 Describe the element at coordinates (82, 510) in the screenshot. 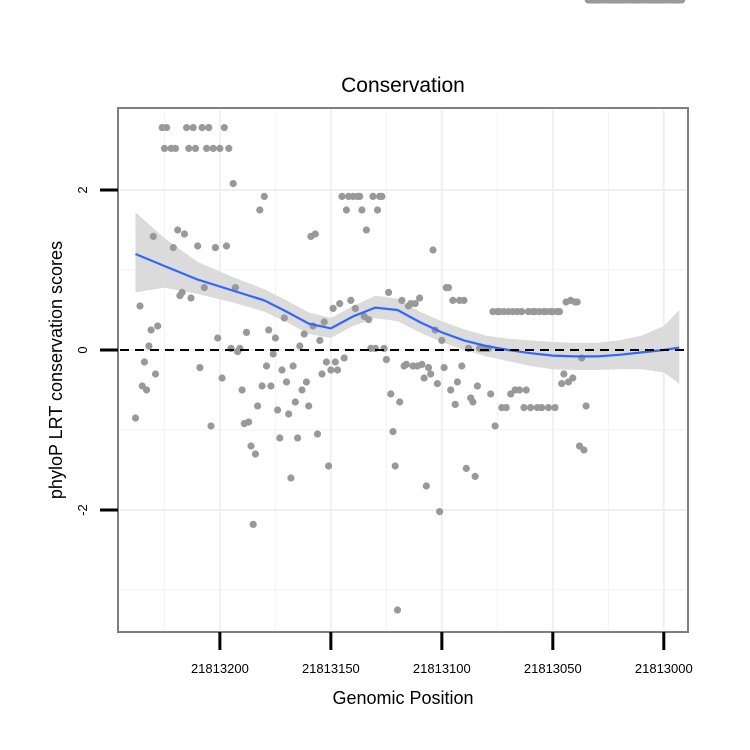

I see `y-tick-label: -2` at that location.